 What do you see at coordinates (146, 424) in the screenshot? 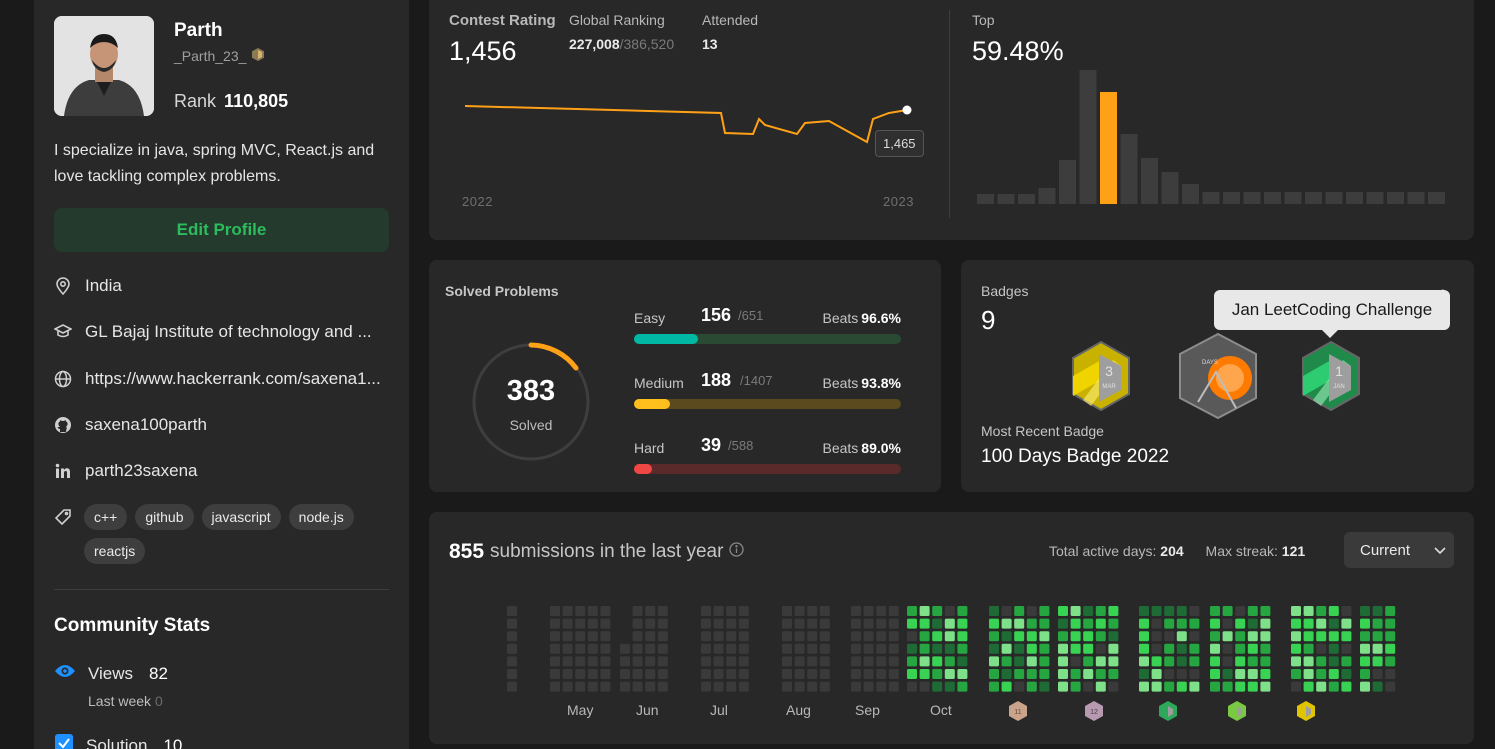
I see `github-link: saxena100parth` at bounding box center [146, 424].